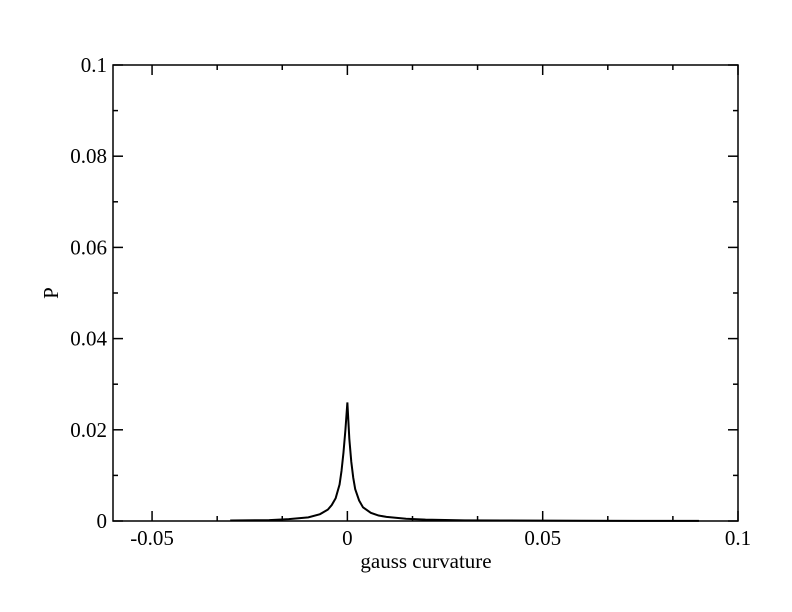 The width and height of the screenshot is (792, 612). What do you see at coordinates (88, 430) in the screenshot?
I see `y-tick-label: 0.02` at bounding box center [88, 430].